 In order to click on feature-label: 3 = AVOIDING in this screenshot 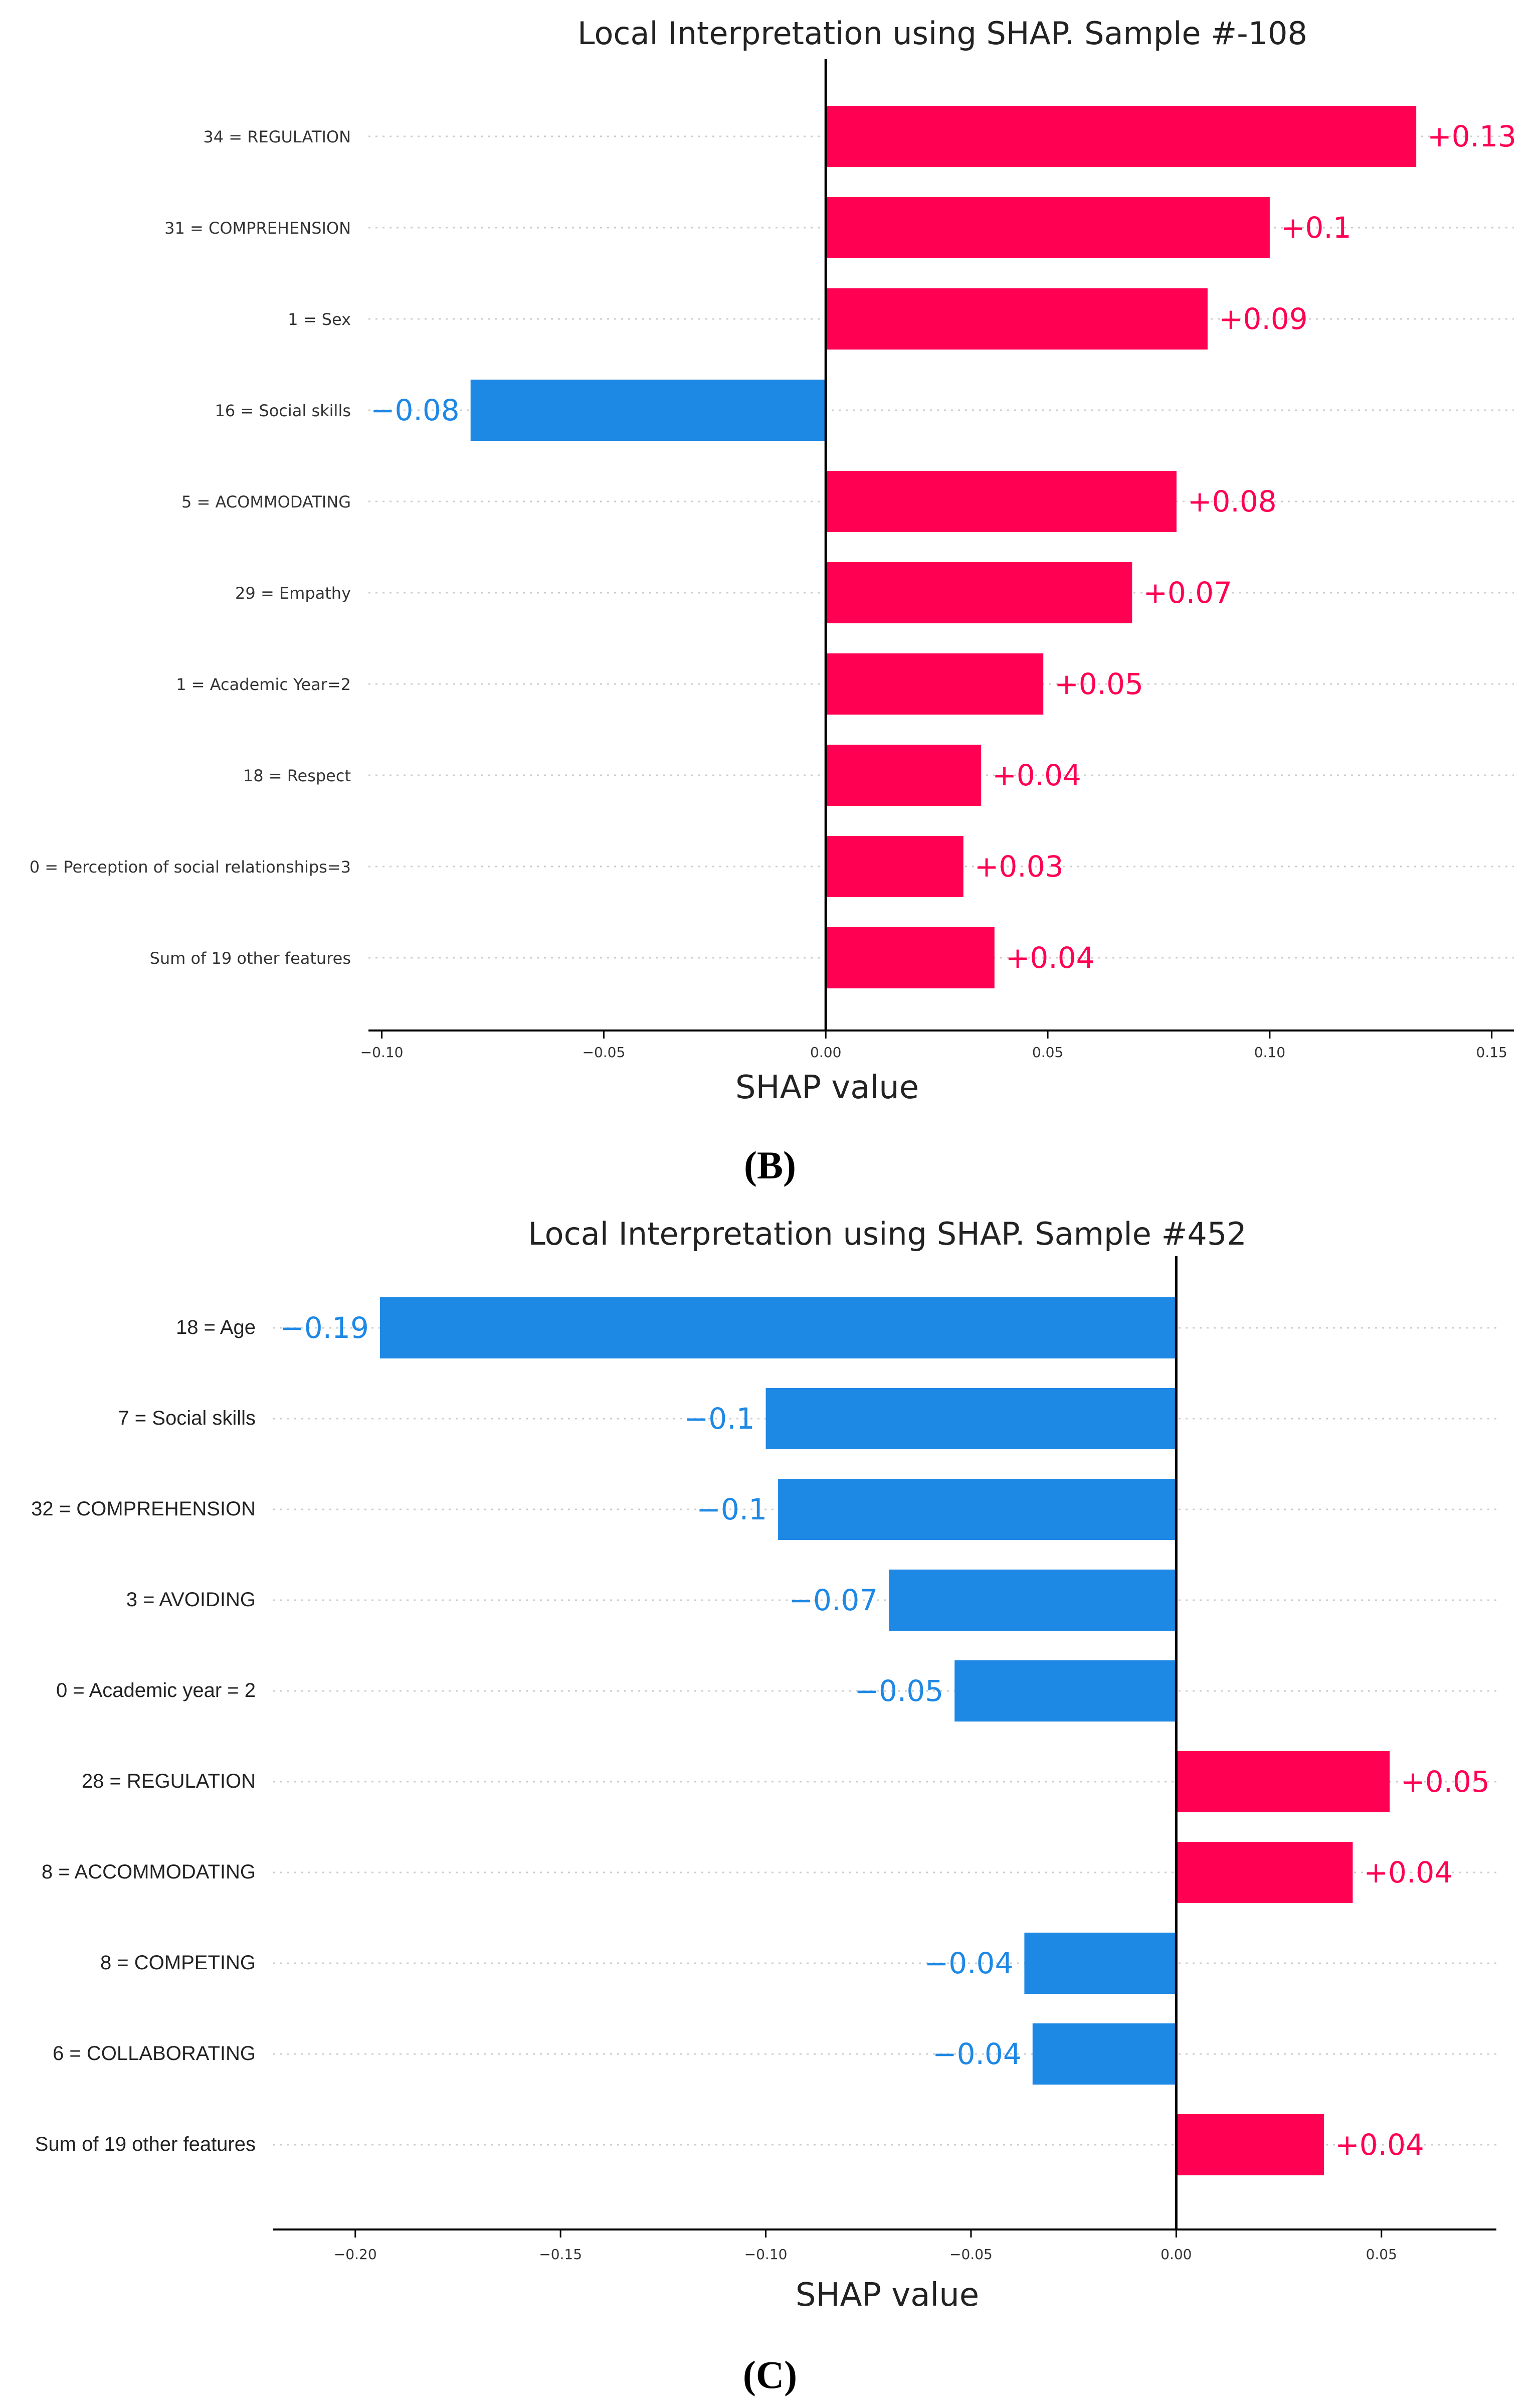, I will do `click(191, 1600)`.